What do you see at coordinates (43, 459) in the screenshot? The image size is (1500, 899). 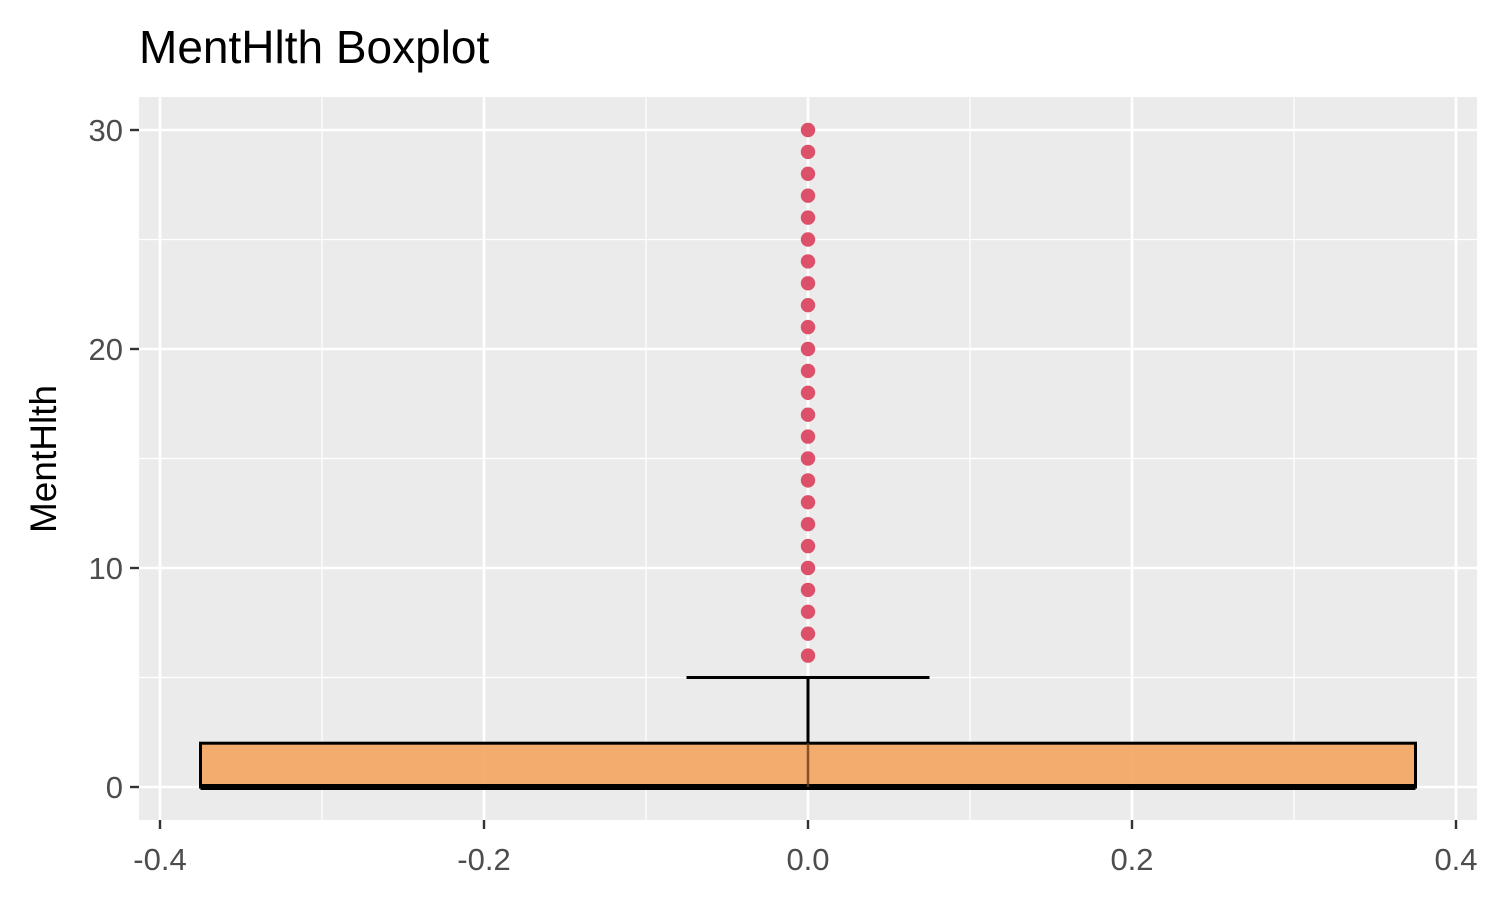 I see `y-axis-title: MentHlth` at bounding box center [43, 459].